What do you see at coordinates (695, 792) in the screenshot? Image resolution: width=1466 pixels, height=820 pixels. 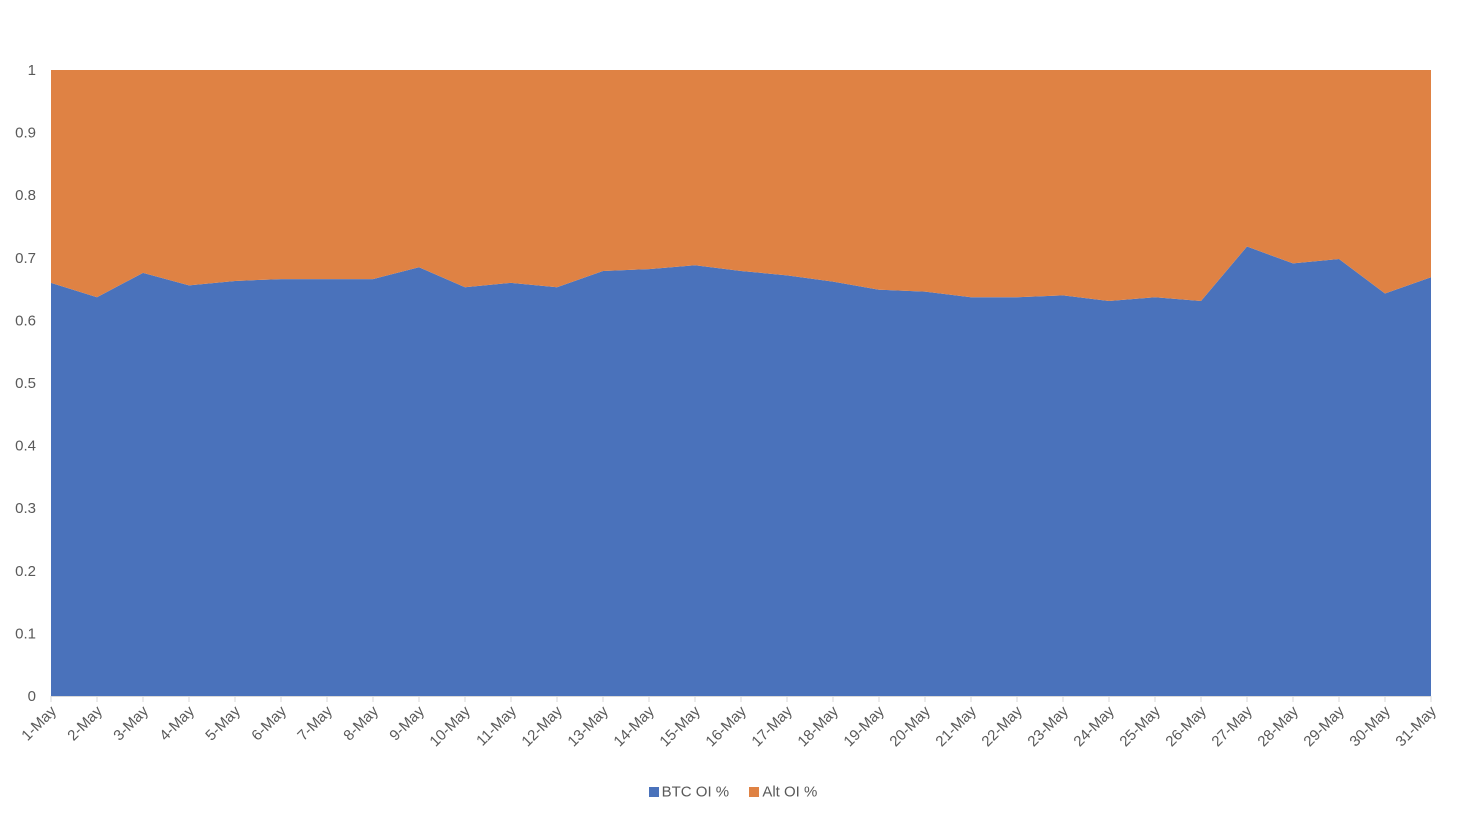 I see `legend-label-btc: BTC OI %` at bounding box center [695, 792].